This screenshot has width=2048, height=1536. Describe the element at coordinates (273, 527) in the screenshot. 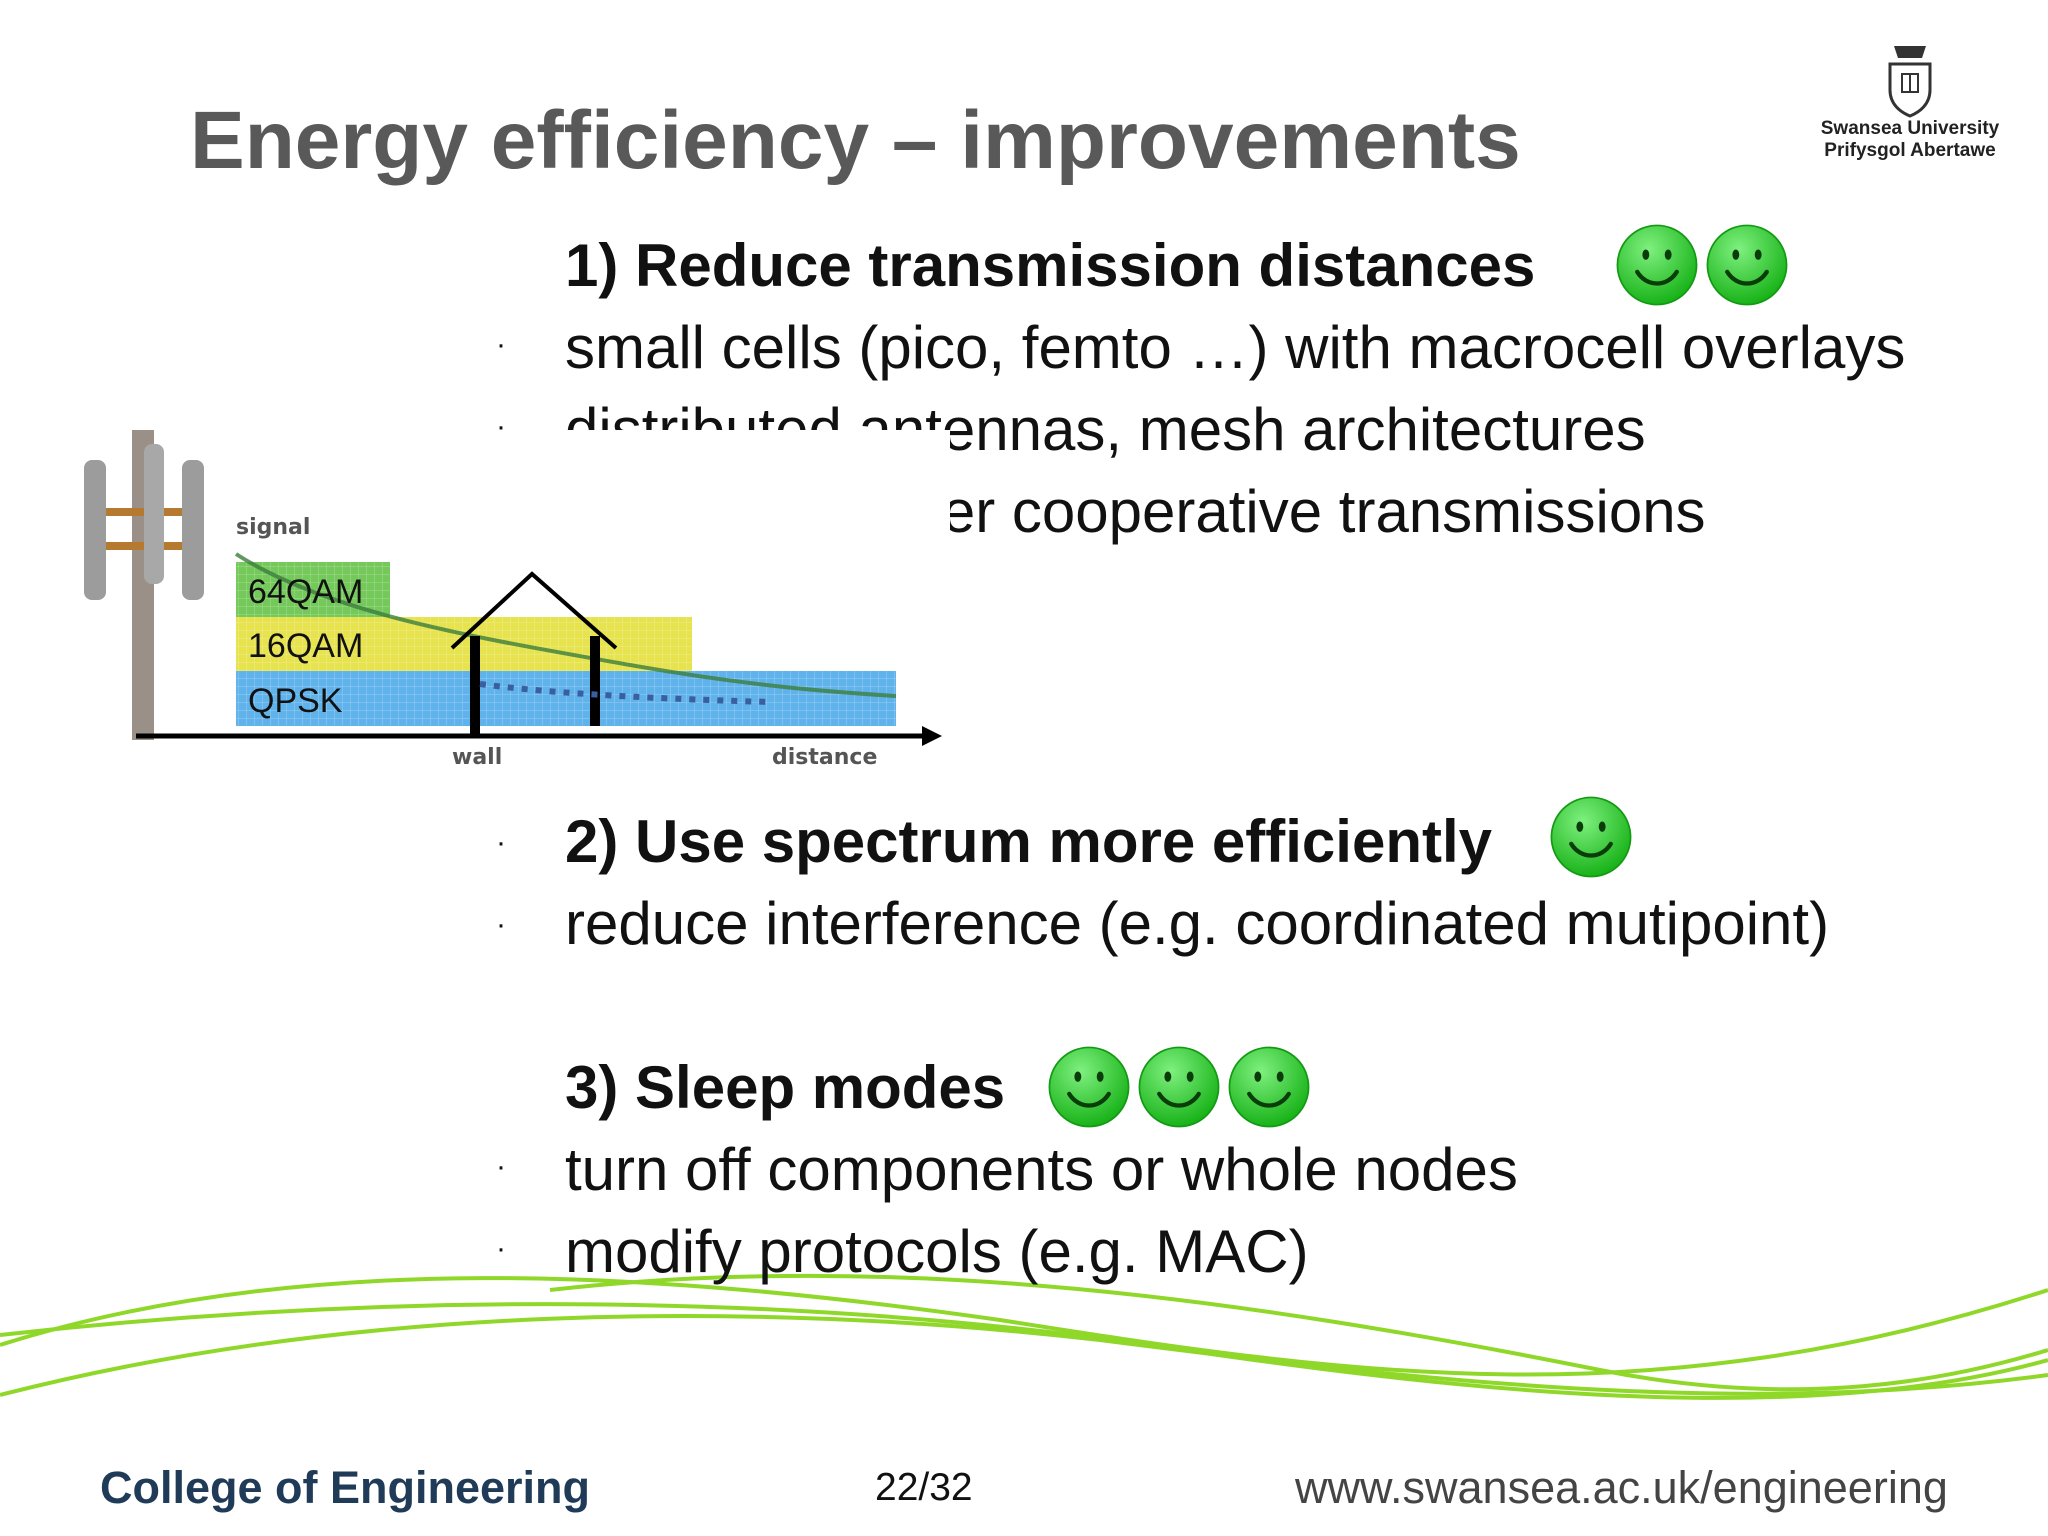

I see `signal-label: signal` at that location.